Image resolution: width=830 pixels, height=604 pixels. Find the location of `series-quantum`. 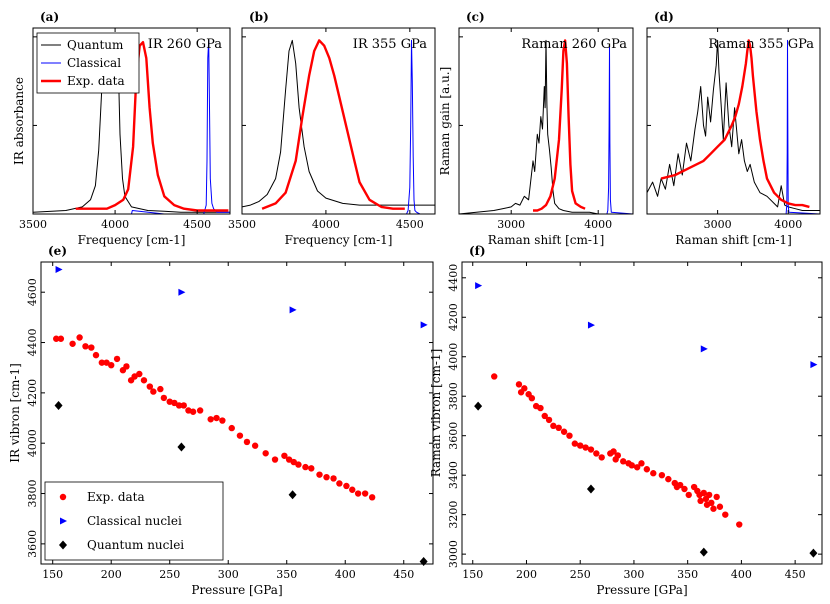

series-quantum is located at coordinates (546, 126).